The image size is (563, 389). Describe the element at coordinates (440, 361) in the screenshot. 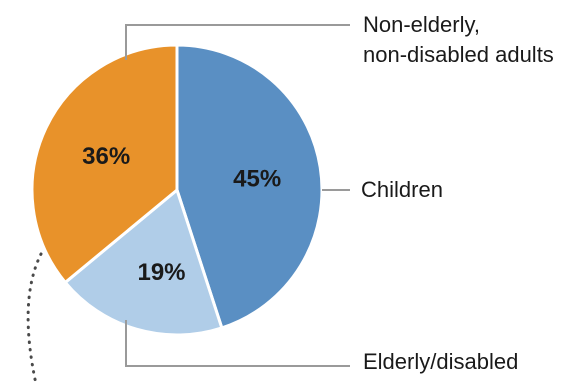

I see `legend-label-elderly: Elderly/disabled` at that location.